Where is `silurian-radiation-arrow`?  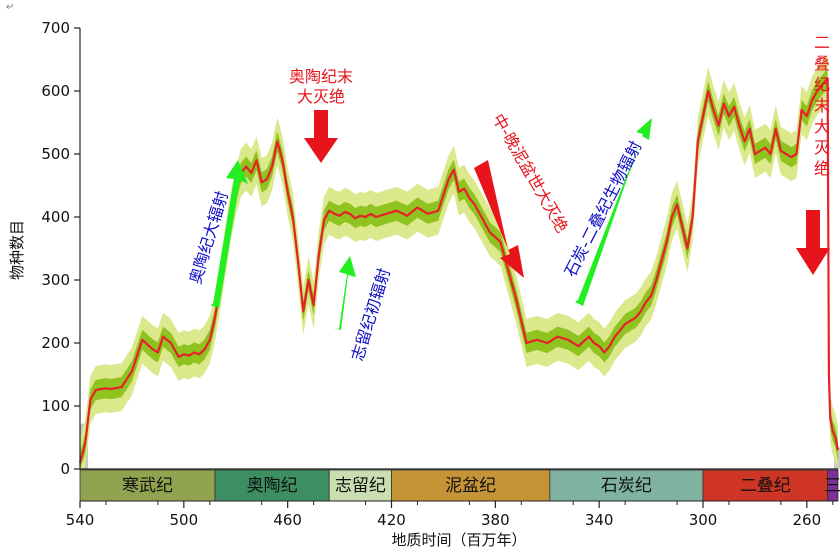 silurian-radiation-arrow is located at coordinates (344, 293).